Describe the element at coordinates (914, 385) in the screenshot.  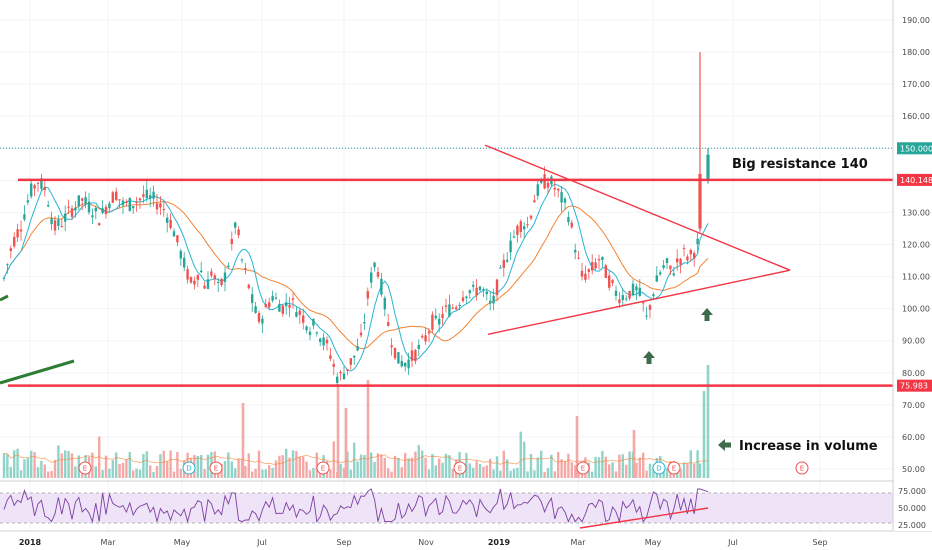
I see `price-tag` at that location.